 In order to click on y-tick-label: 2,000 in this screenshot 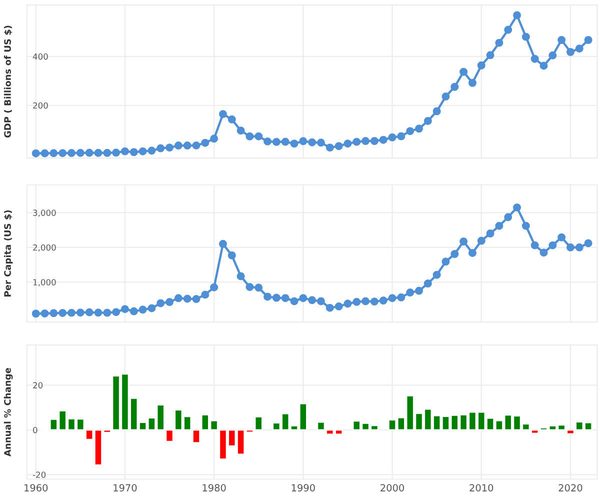, I will do `click(44, 248)`.